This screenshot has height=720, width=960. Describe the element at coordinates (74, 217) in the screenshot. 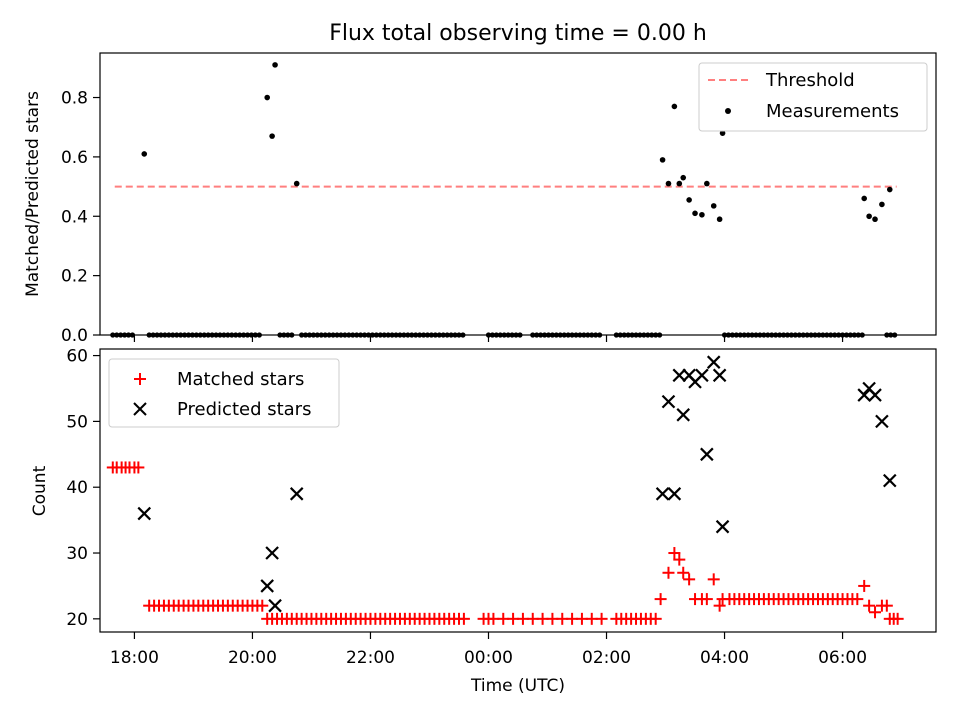

I see `top-y-tick-label: 0.4` at that location.